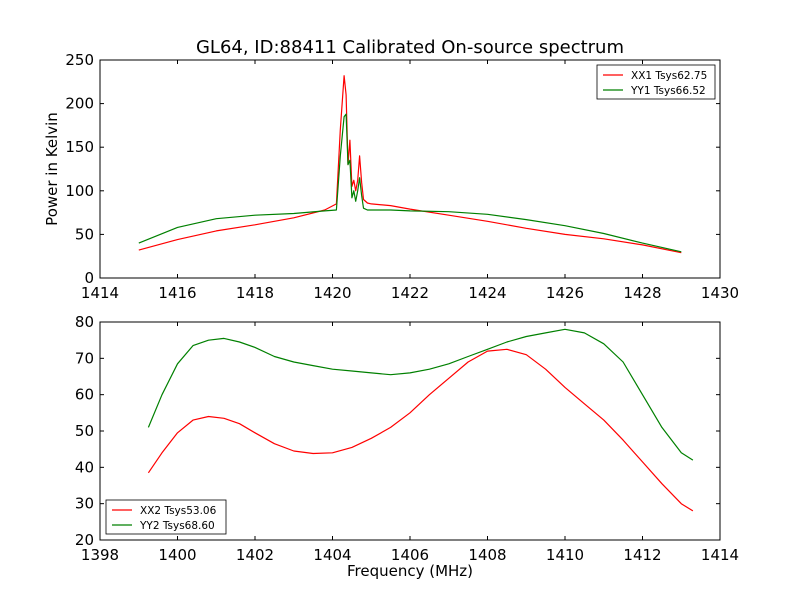 The height and width of the screenshot is (600, 800). What do you see at coordinates (84, 358) in the screenshot?
I see `y-tick-label: 70` at bounding box center [84, 358].